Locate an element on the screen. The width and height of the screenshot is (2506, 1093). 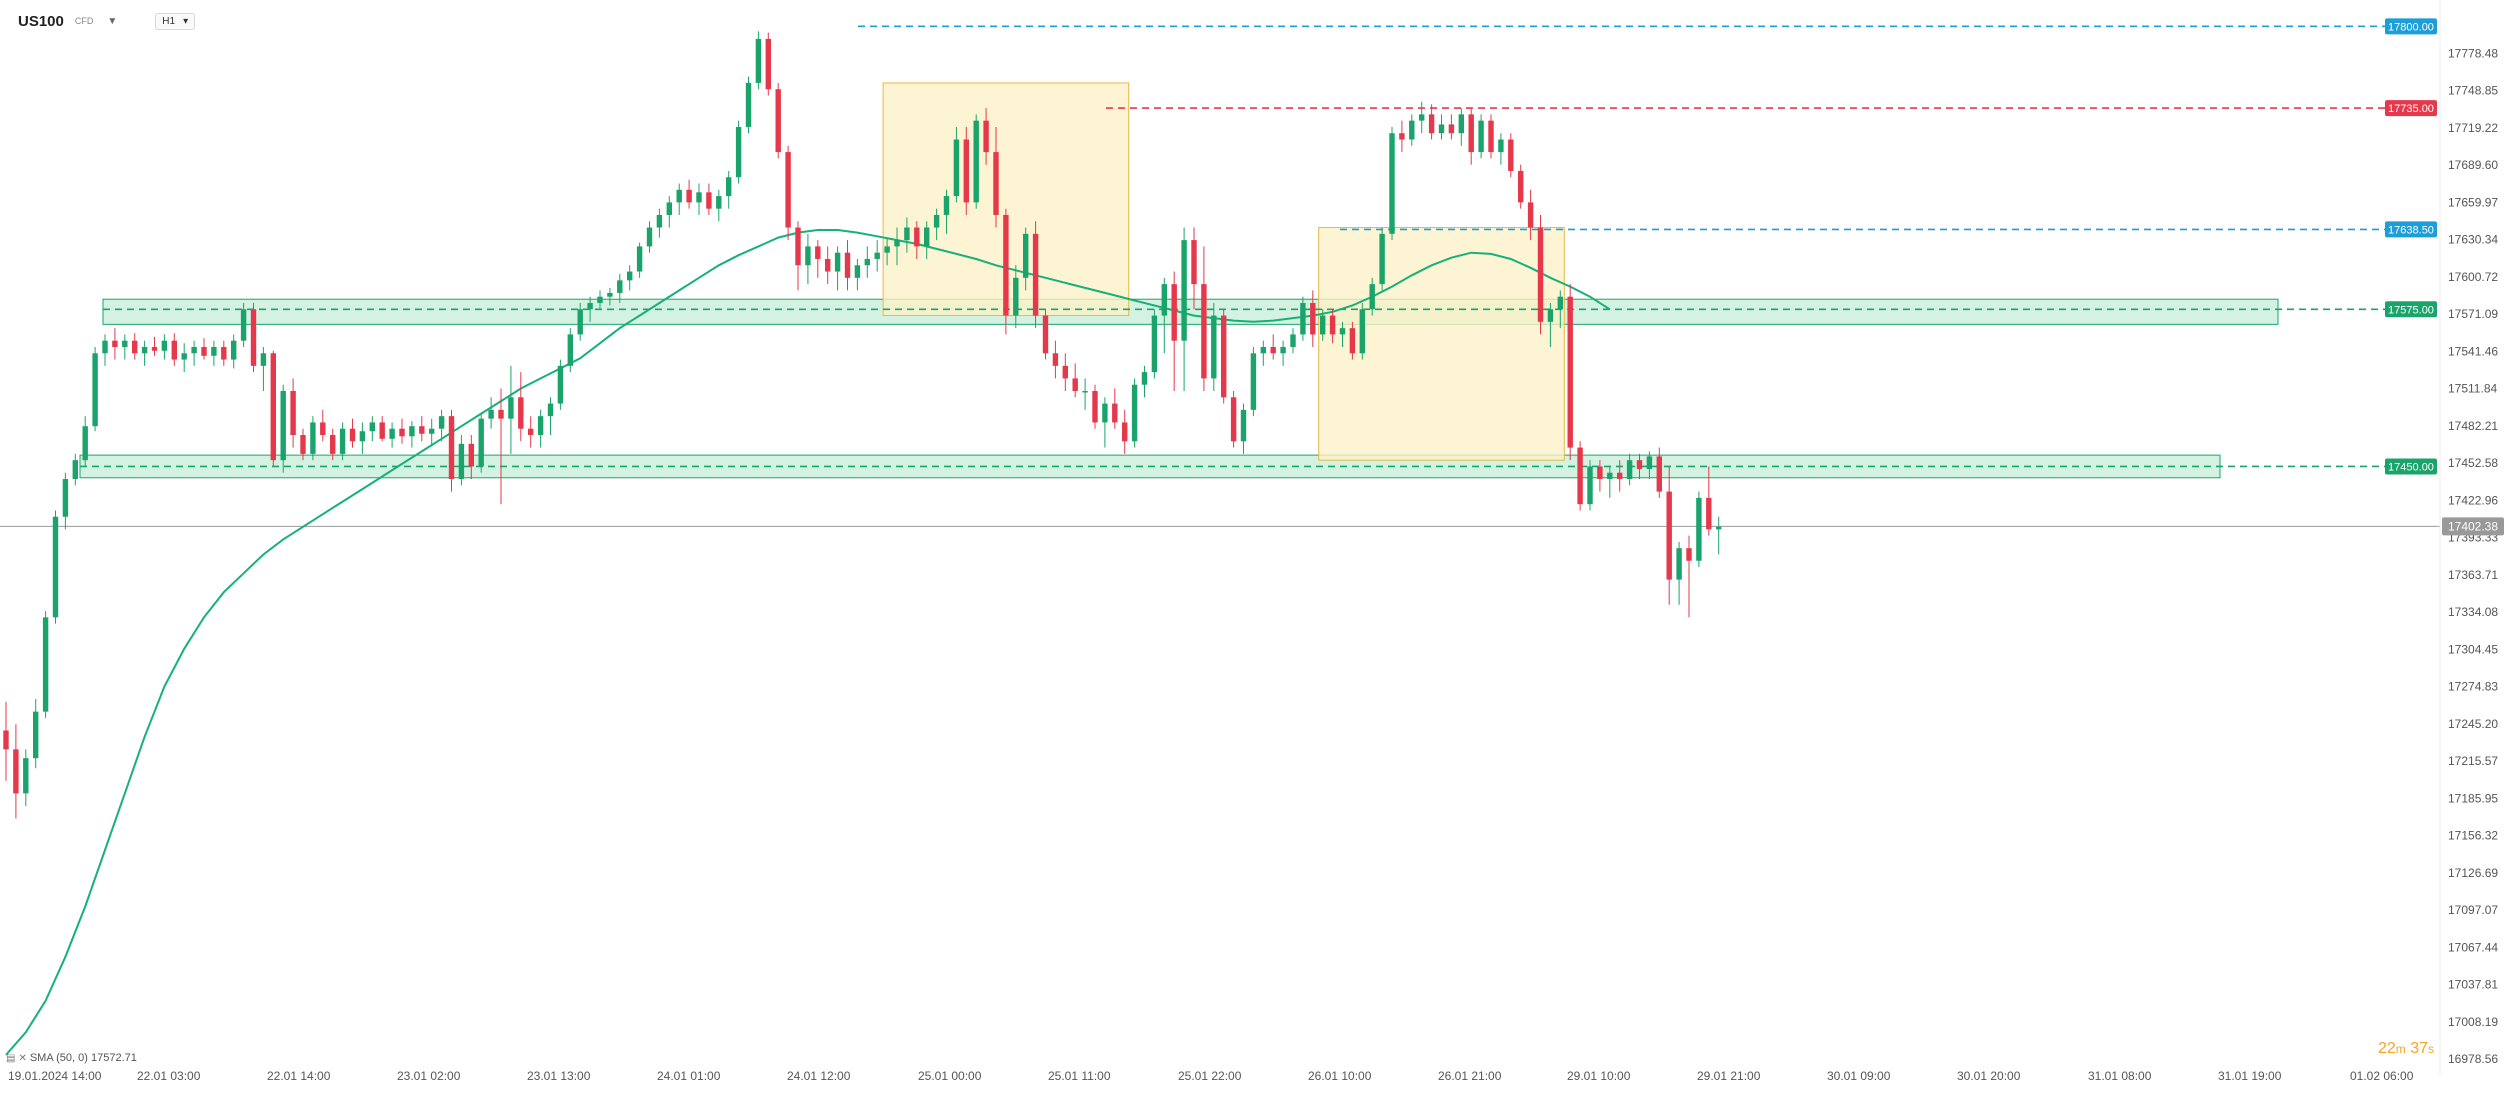
time-tick-label: 25.01 00:00 is located at coordinates (950, 1076).